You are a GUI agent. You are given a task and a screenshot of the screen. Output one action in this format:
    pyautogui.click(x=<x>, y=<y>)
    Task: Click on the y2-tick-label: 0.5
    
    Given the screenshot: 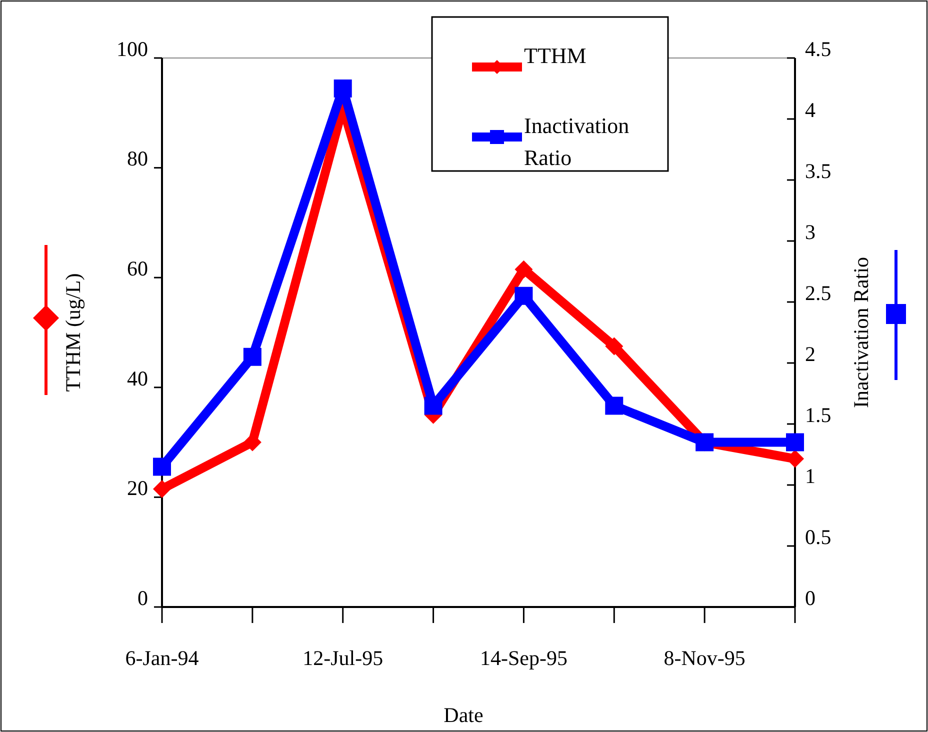 What is the action you would take?
    pyautogui.click(x=818, y=536)
    